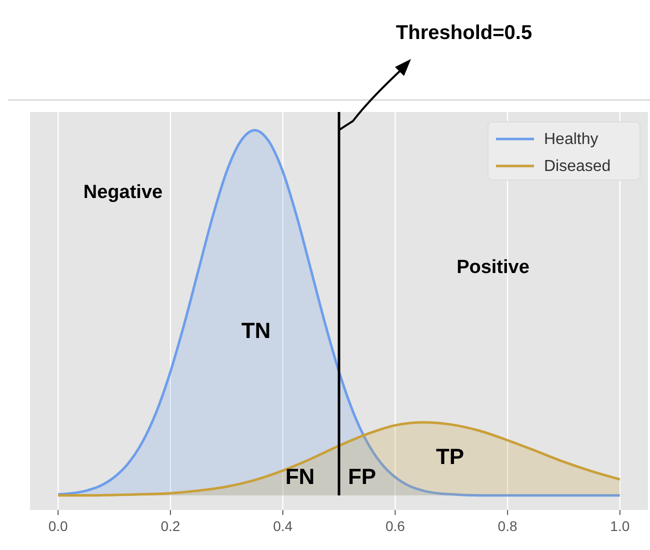 The width and height of the screenshot is (650, 550). Describe the element at coordinates (395, 526) in the screenshot. I see `x-tick-label: 0.6` at that location.